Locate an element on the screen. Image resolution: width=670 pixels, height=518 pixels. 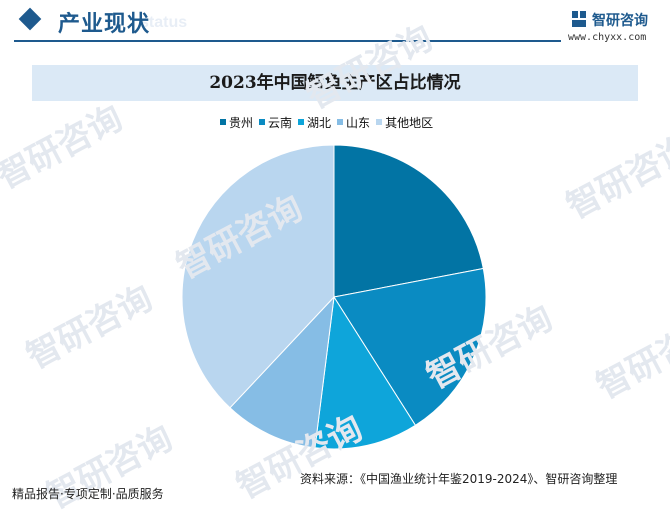
legend-label: 贵州 is located at coordinates (241, 122).